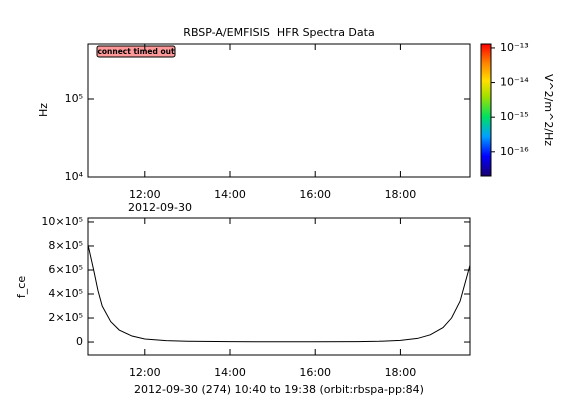  I want to click on y-tick-label: 10⁵, so click(74, 98).